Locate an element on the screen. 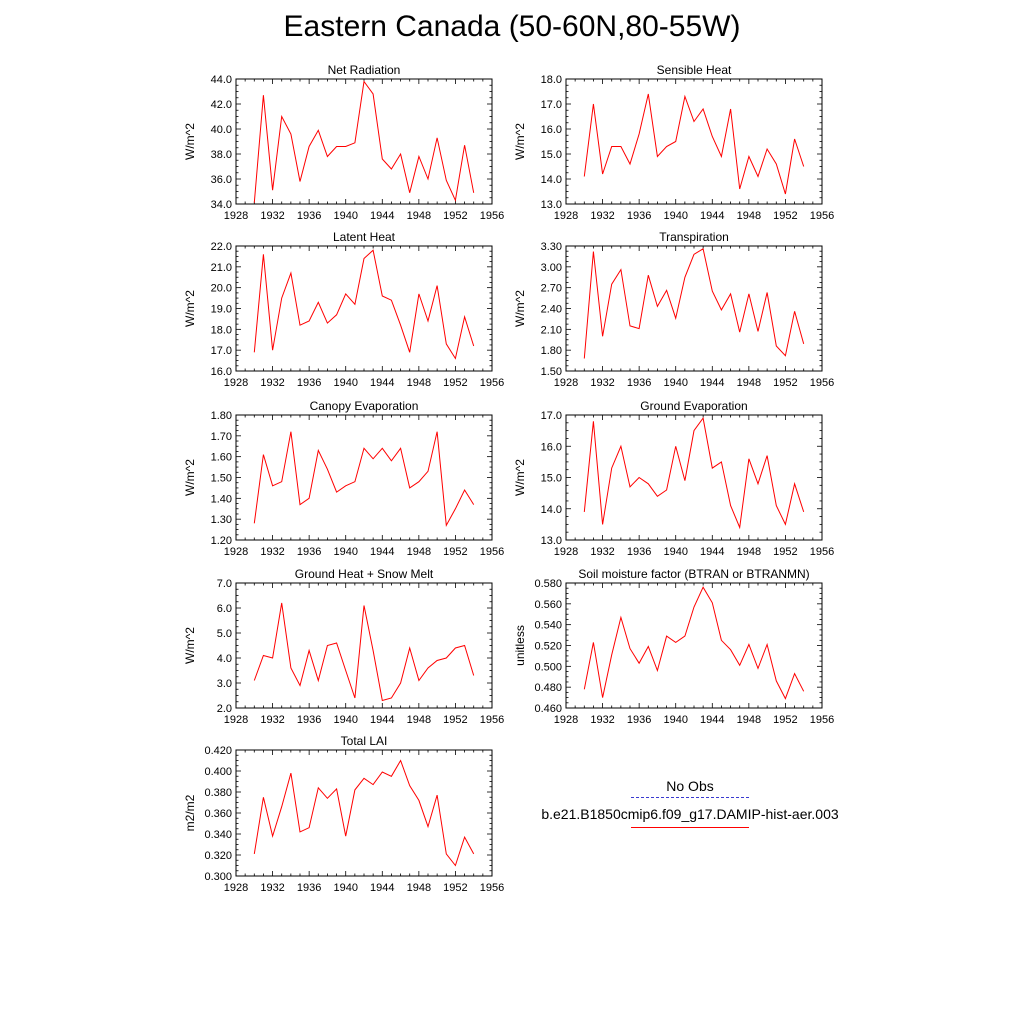  panel-9-y-tick-label: 0.300 is located at coordinates (218, 877).